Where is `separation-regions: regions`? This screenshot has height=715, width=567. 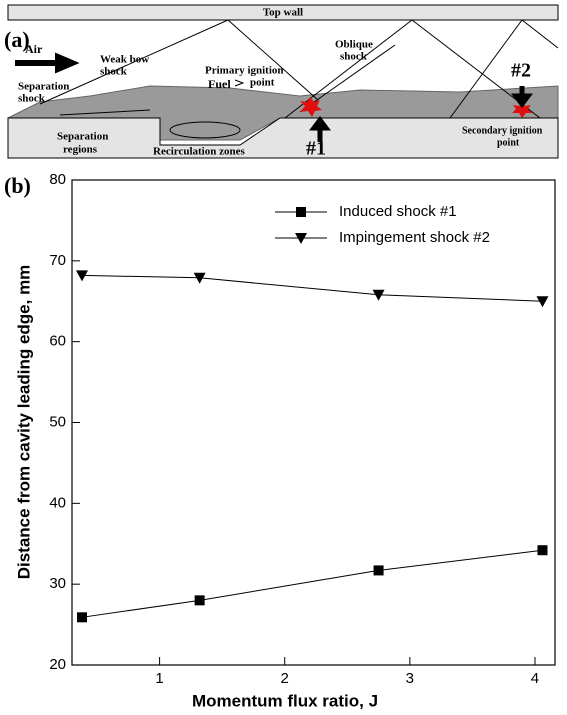
separation-regions: regions is located at coordinates (80, 150).